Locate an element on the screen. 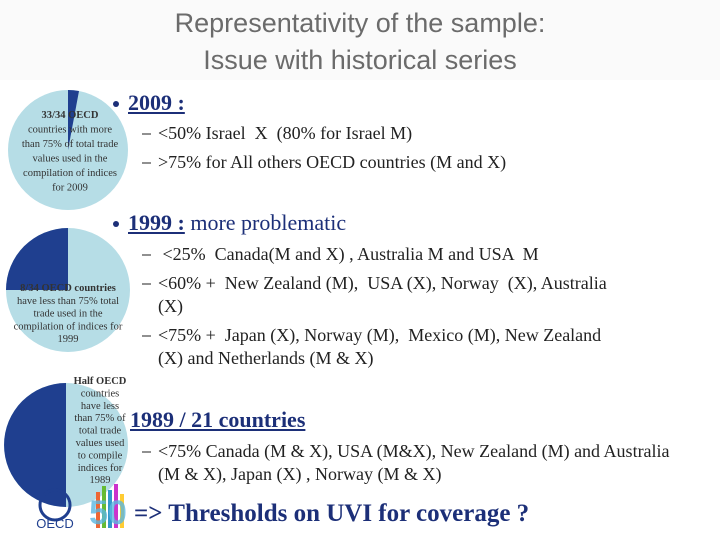 This screenshot has height=540, width=720. pie-label: values used is located at coordinates (100, 443).